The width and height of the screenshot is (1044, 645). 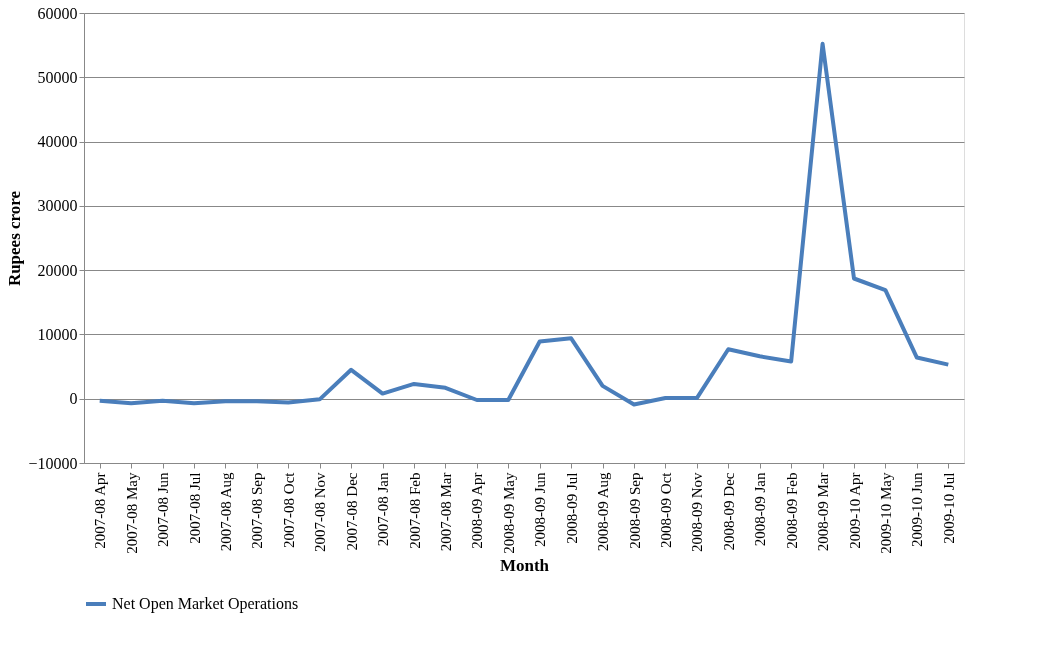 I want to click on y-tick-label: 30000, so click(x=57, y=206).